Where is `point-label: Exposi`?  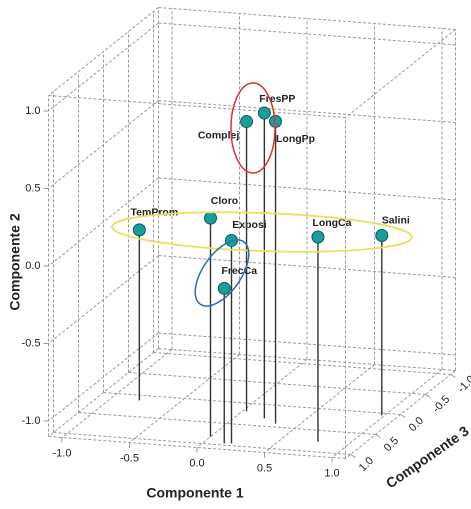
point-label: Exposi is located at coordinates (249, 225).